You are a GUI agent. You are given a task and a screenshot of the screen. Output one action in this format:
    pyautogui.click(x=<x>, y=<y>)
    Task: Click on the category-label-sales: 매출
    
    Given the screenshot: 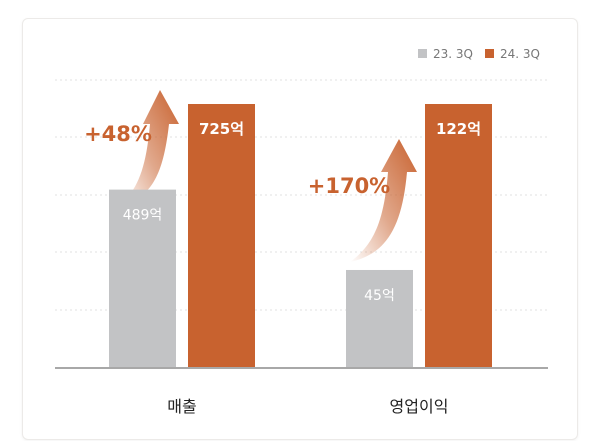 What is the action you would take?
    pyautogui.click(x=181, y=406)
    